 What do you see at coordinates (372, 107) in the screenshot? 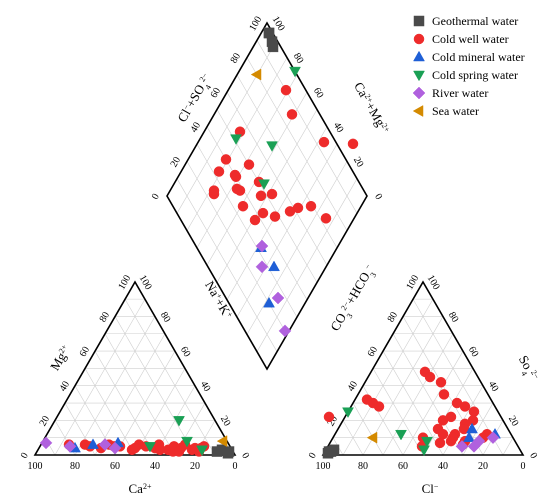
I see `diamond-right-axis-title: Ca2++Mg2+` at bounding box center [372, 107].